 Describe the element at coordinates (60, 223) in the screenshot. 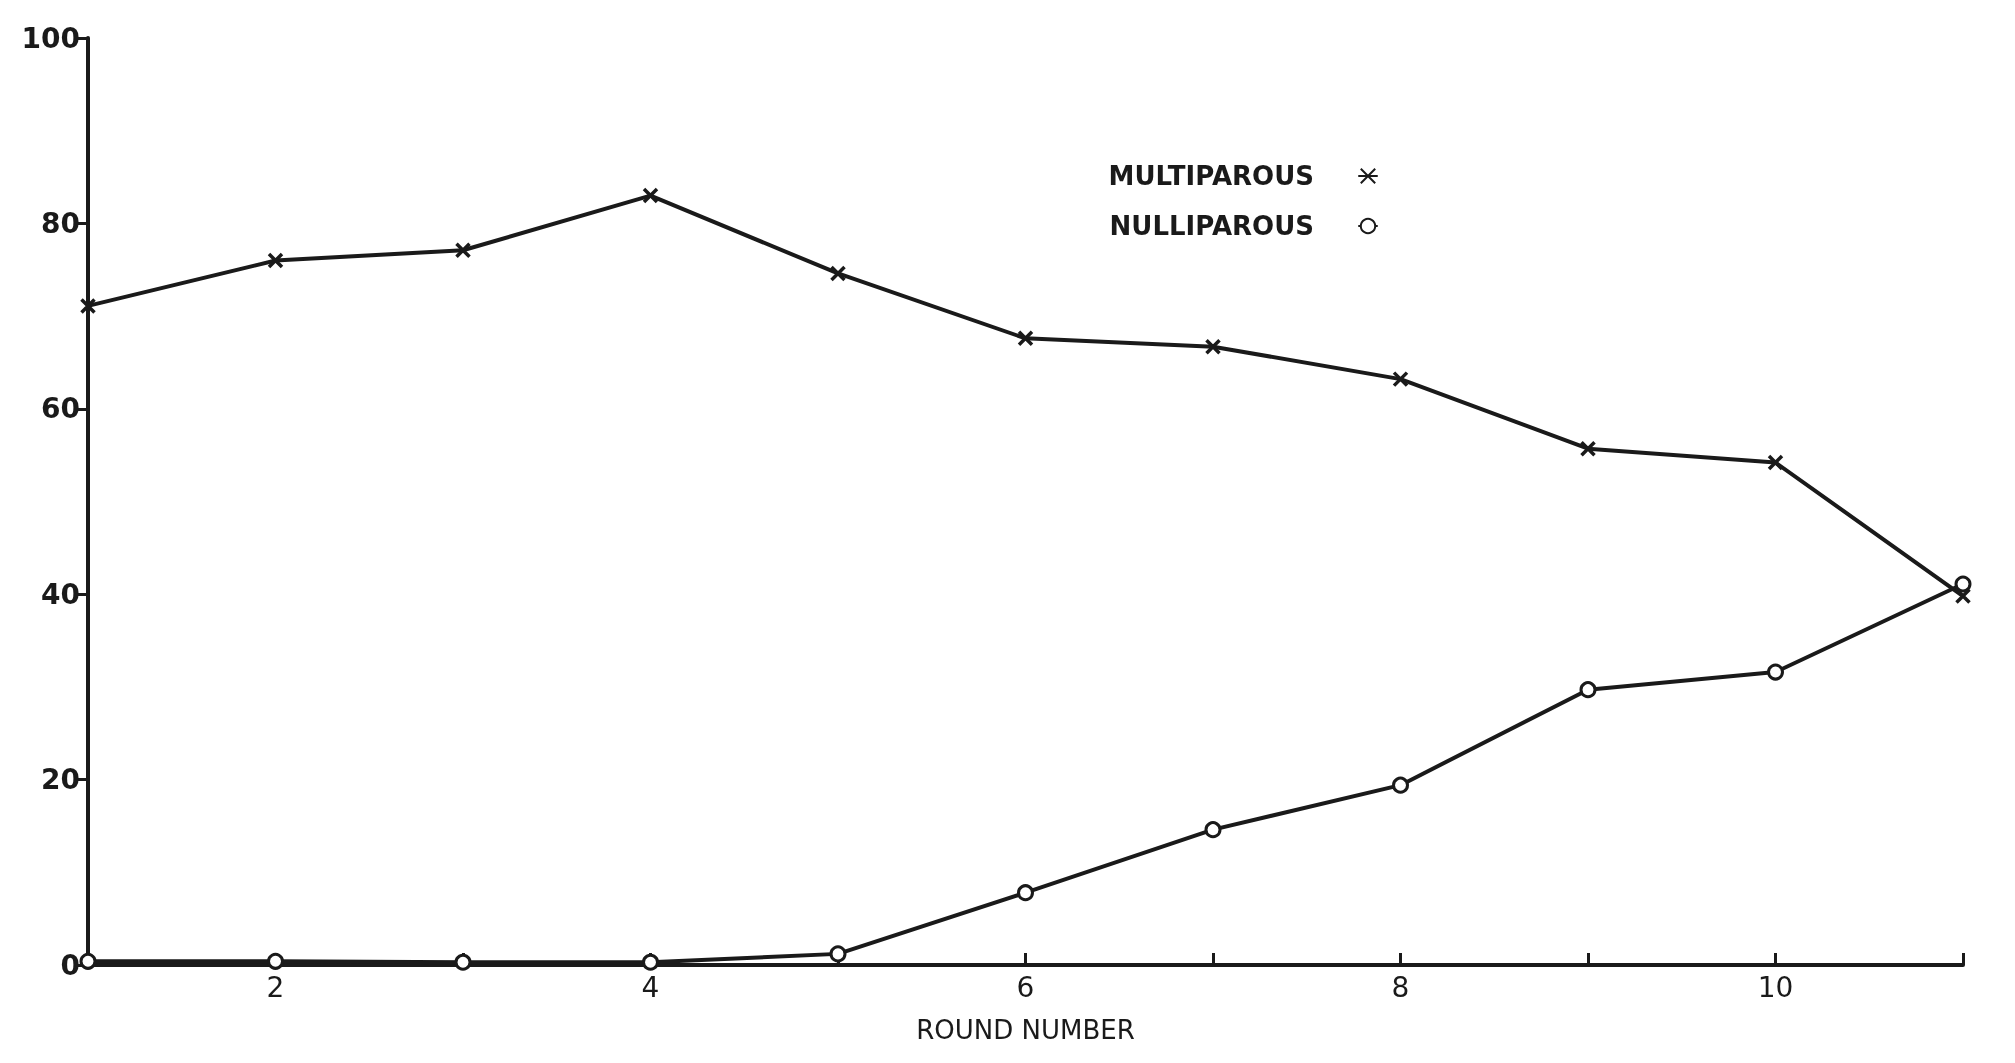

I see `y-tick-label: 80` at that location.